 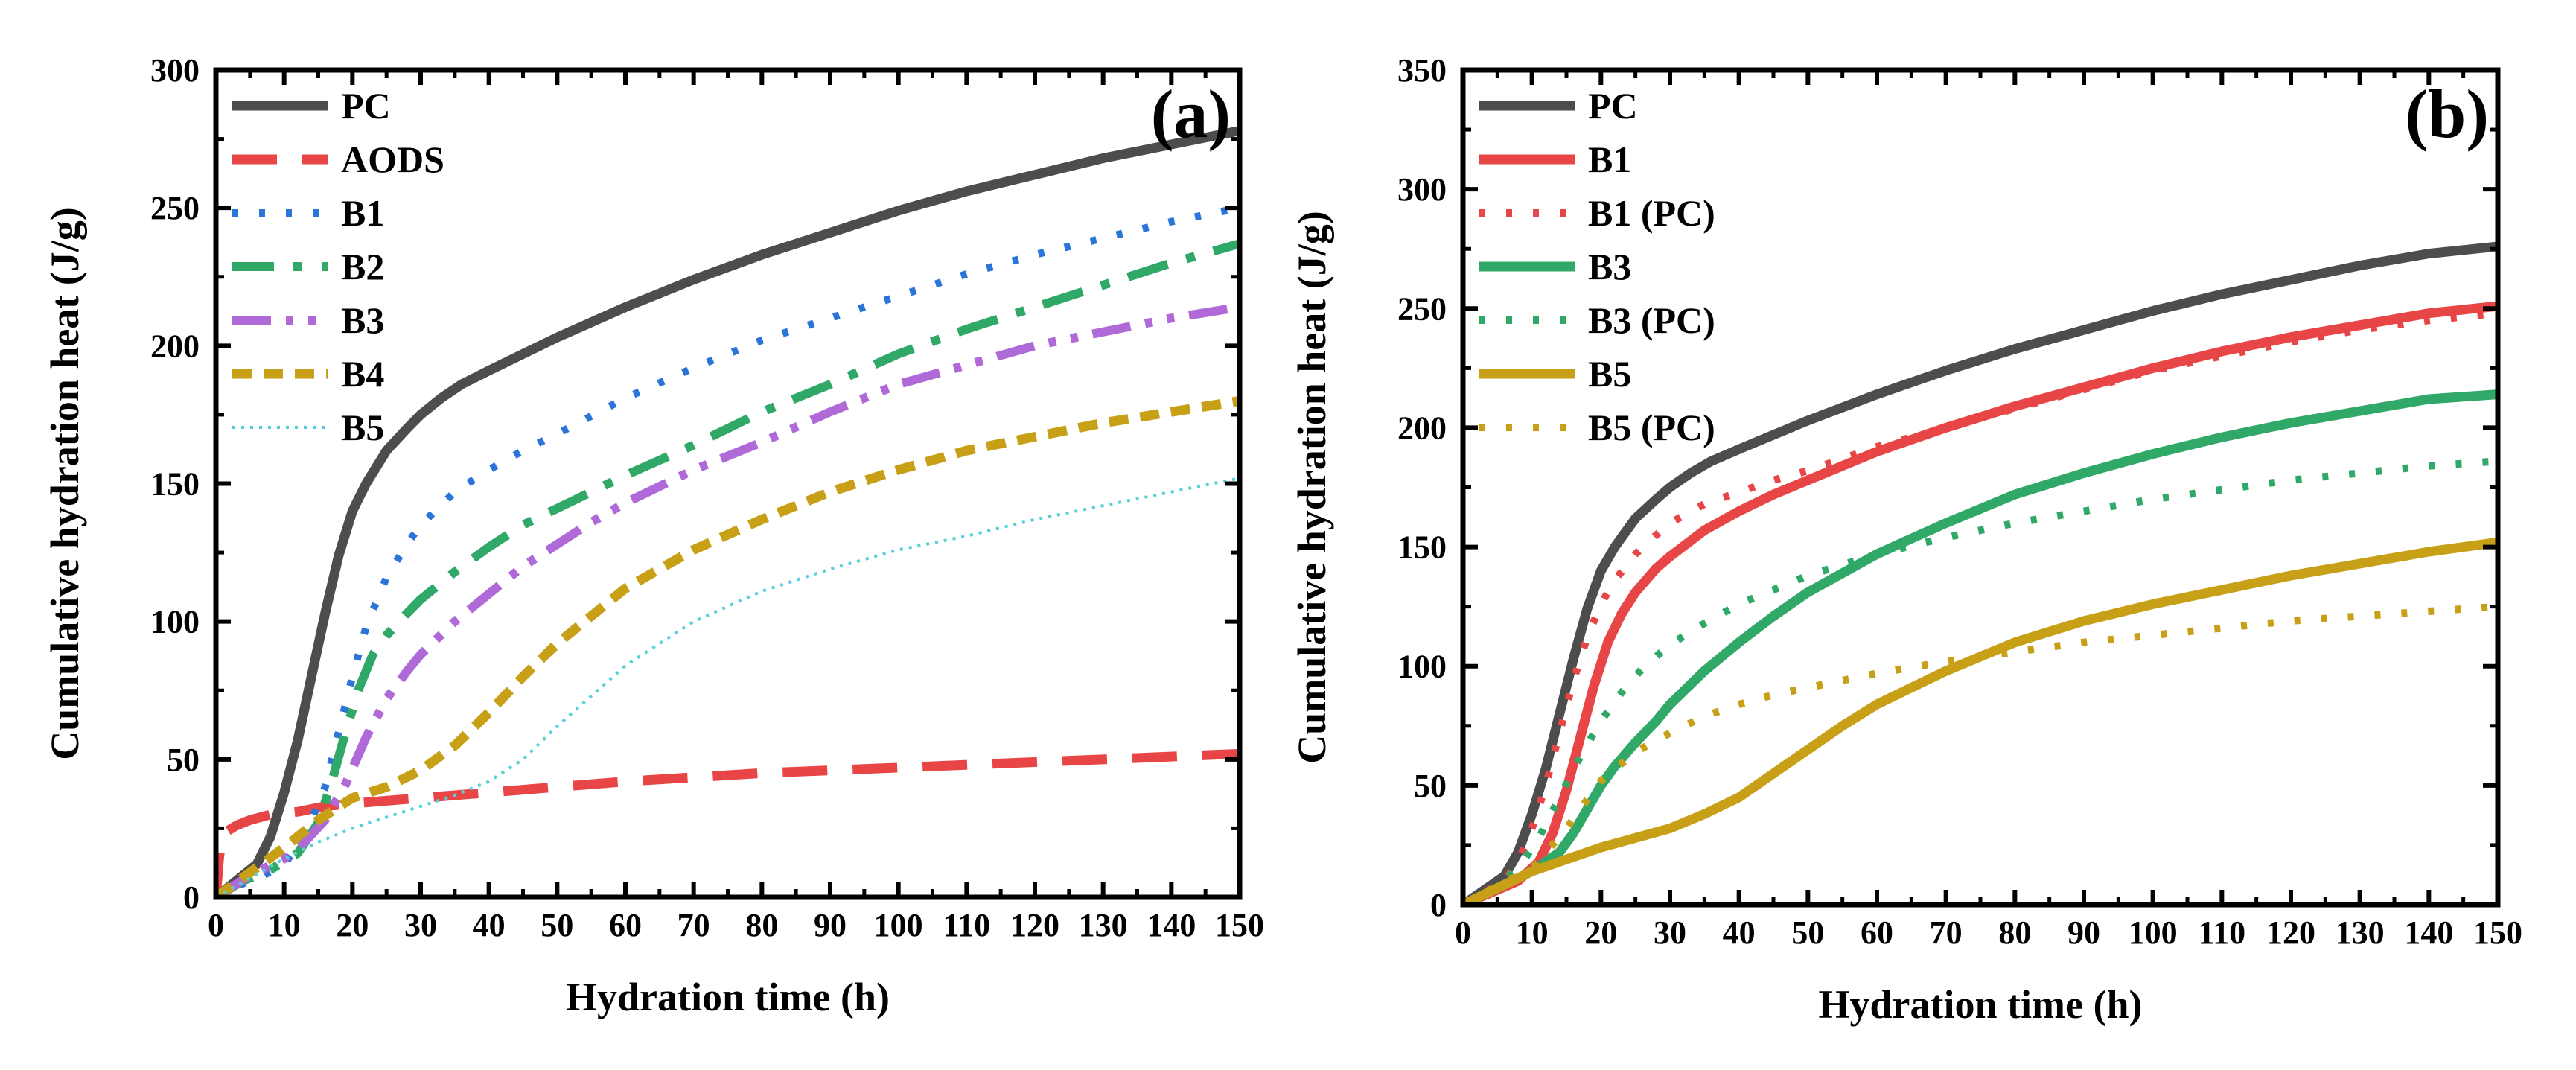 What do you see at coordinates (1651, 427) in the screenshot?
I see `legend-label: B5 (PC)` at bounding box center [1651, 427].